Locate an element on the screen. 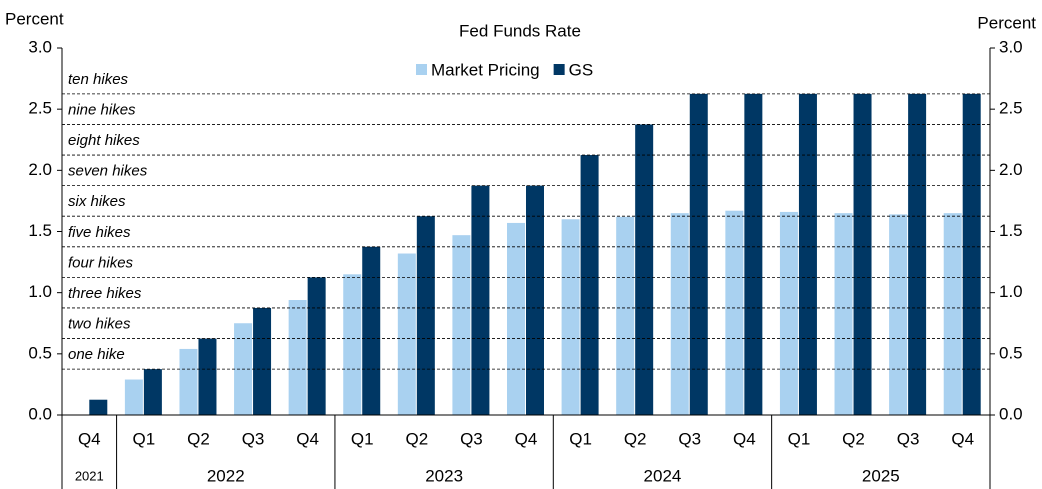 This screenshot has width=1042, height=489. y-tick-label: 0.5 is located at coordinates (40, 352).